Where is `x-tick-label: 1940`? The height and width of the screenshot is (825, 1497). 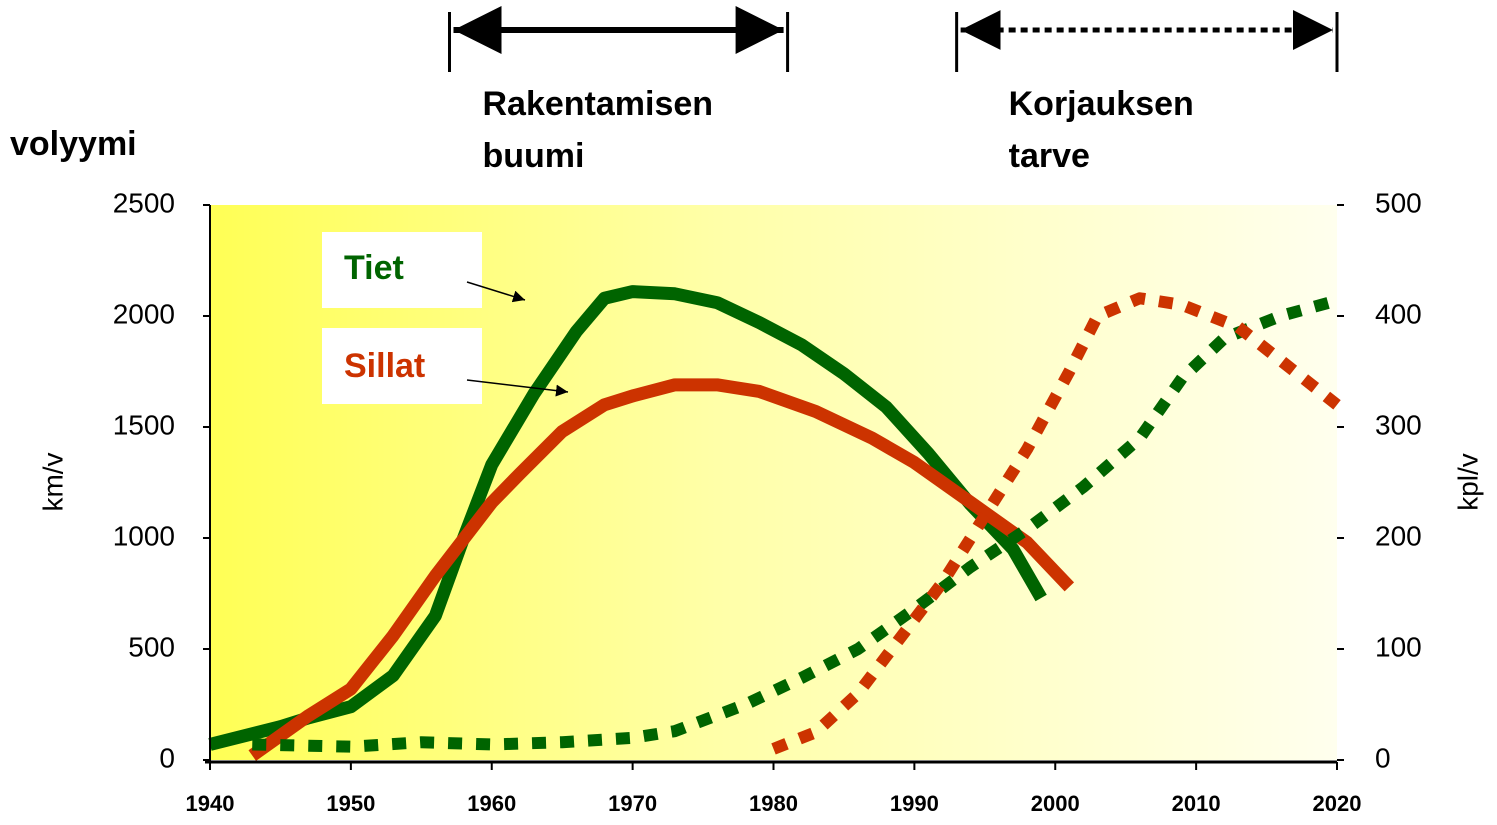 x-tick-label: 1940 is located at coordinates (210, 803).